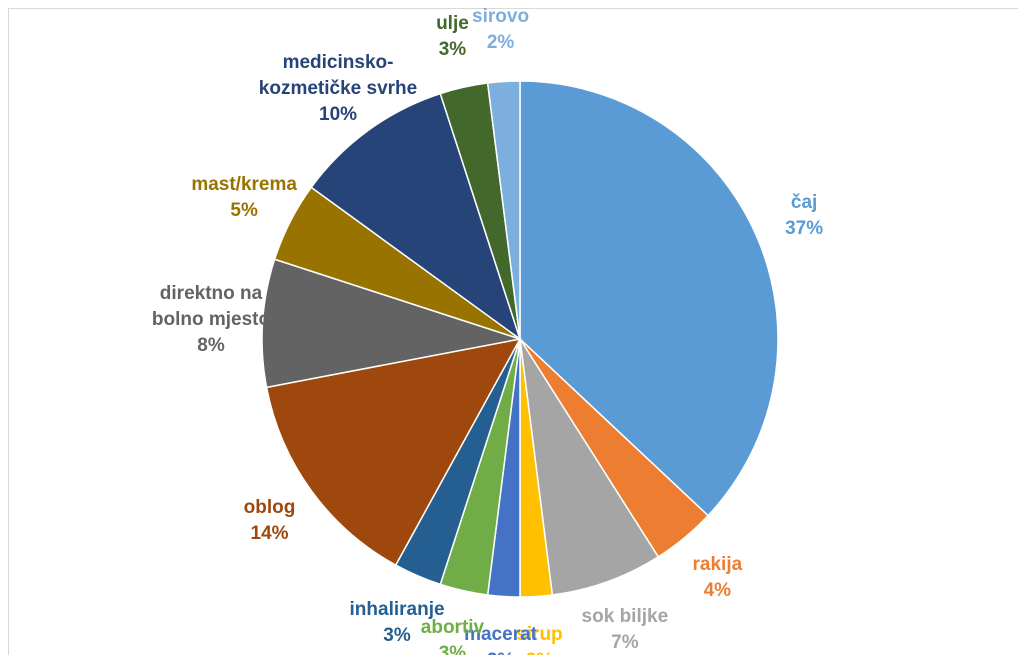 The height and width of the screenshot is (655, 1018). Describe the element at coordinates (804, 229) in the screenshot. I see `value-label: 37%` at that location.